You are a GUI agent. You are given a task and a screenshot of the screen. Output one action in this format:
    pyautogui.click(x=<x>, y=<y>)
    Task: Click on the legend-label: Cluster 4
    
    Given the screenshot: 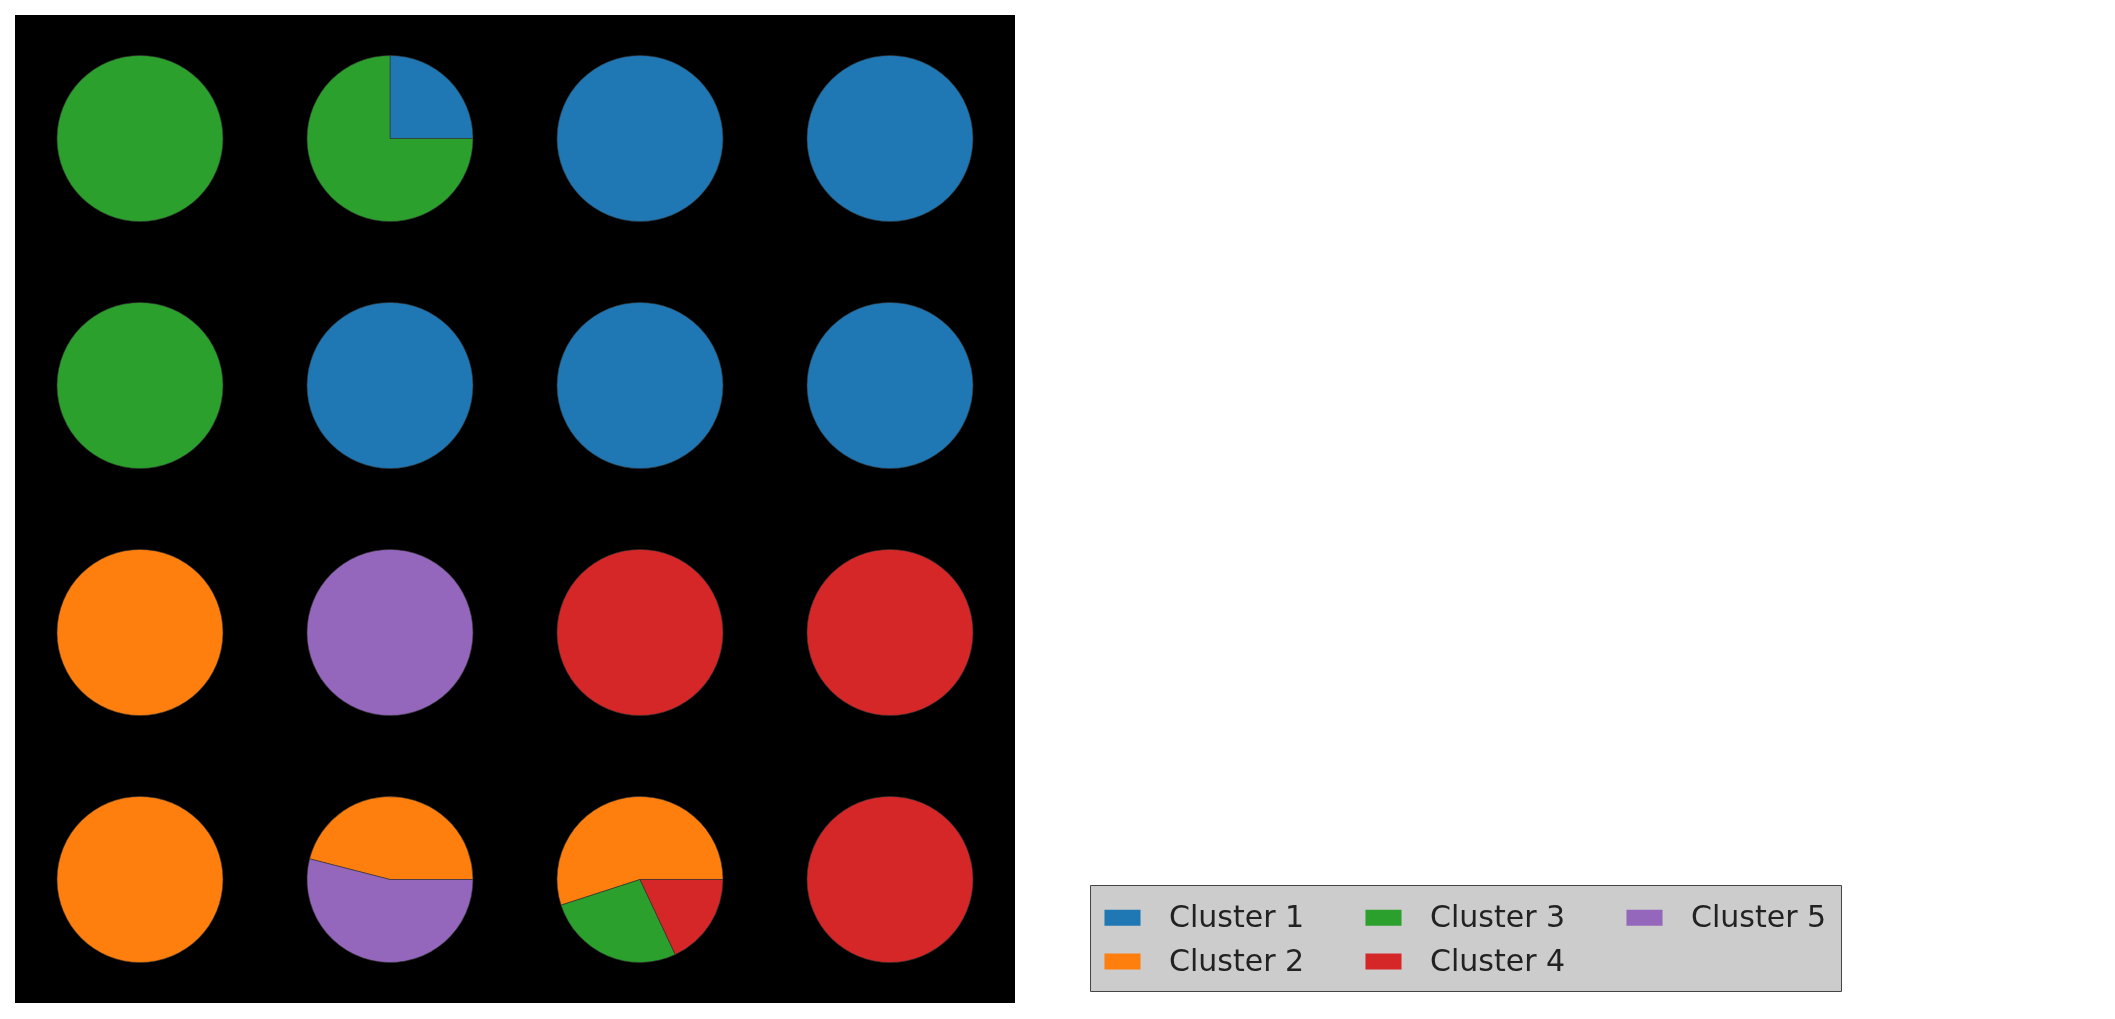 What is the action you would take?
    pyautogui.click(x=1498, y=960)
    